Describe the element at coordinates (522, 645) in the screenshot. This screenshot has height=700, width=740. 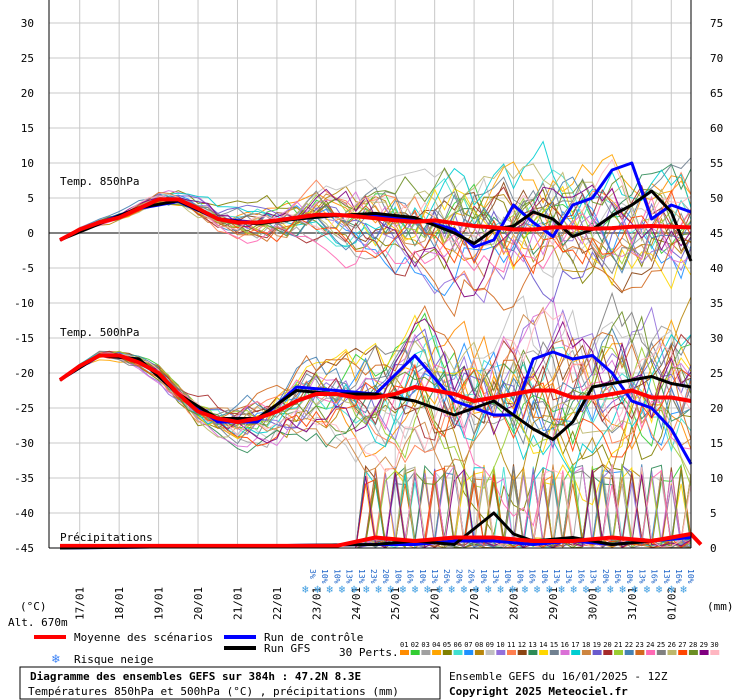
I see `pert-number: 12` at that location.